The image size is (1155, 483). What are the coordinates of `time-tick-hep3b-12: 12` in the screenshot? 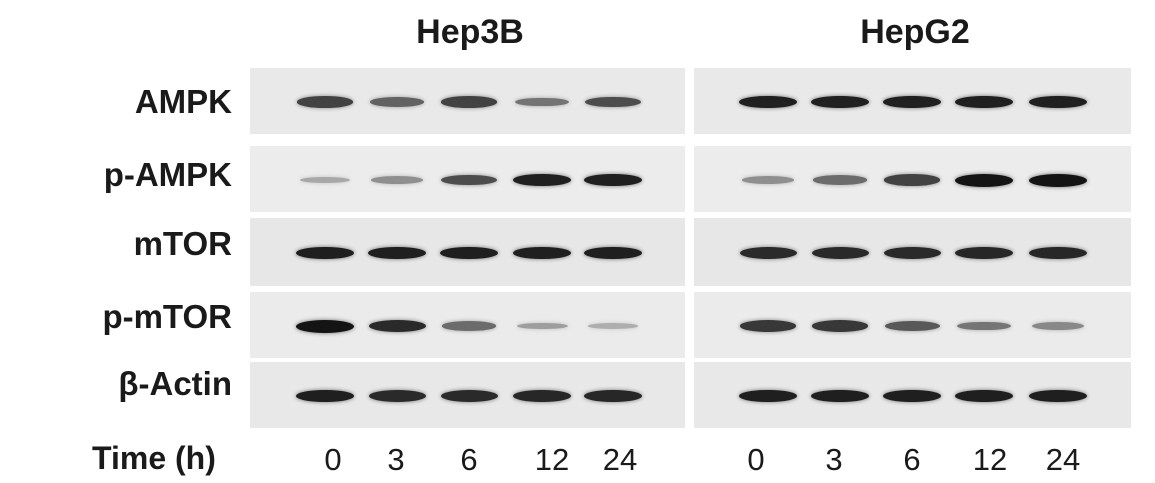 It's located at (552, 459).